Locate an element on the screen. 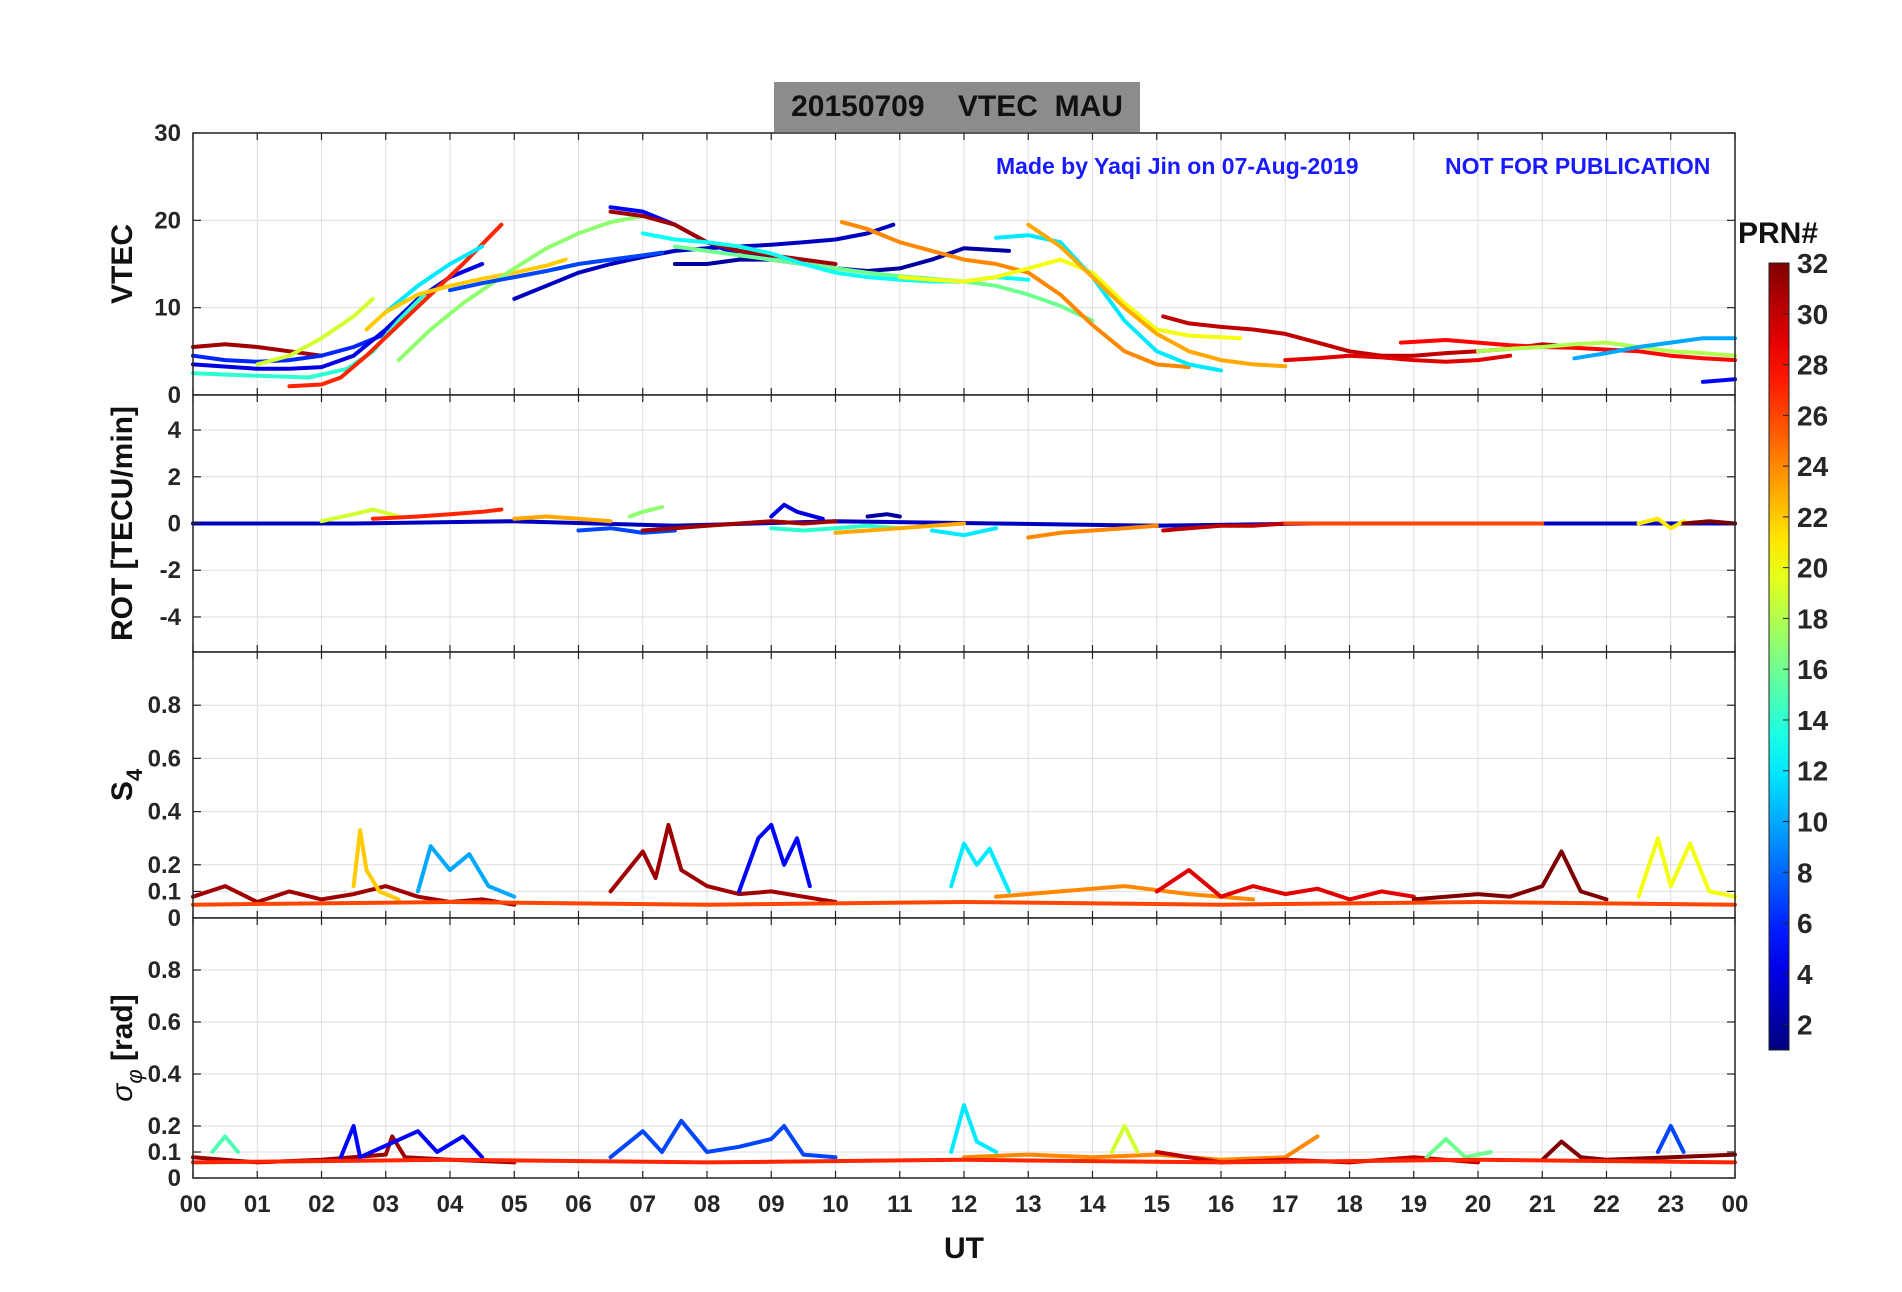 This screenshot has width=1902, height=1292. colorbar-tick-label: 6 is located at coordinates (1805, 923).